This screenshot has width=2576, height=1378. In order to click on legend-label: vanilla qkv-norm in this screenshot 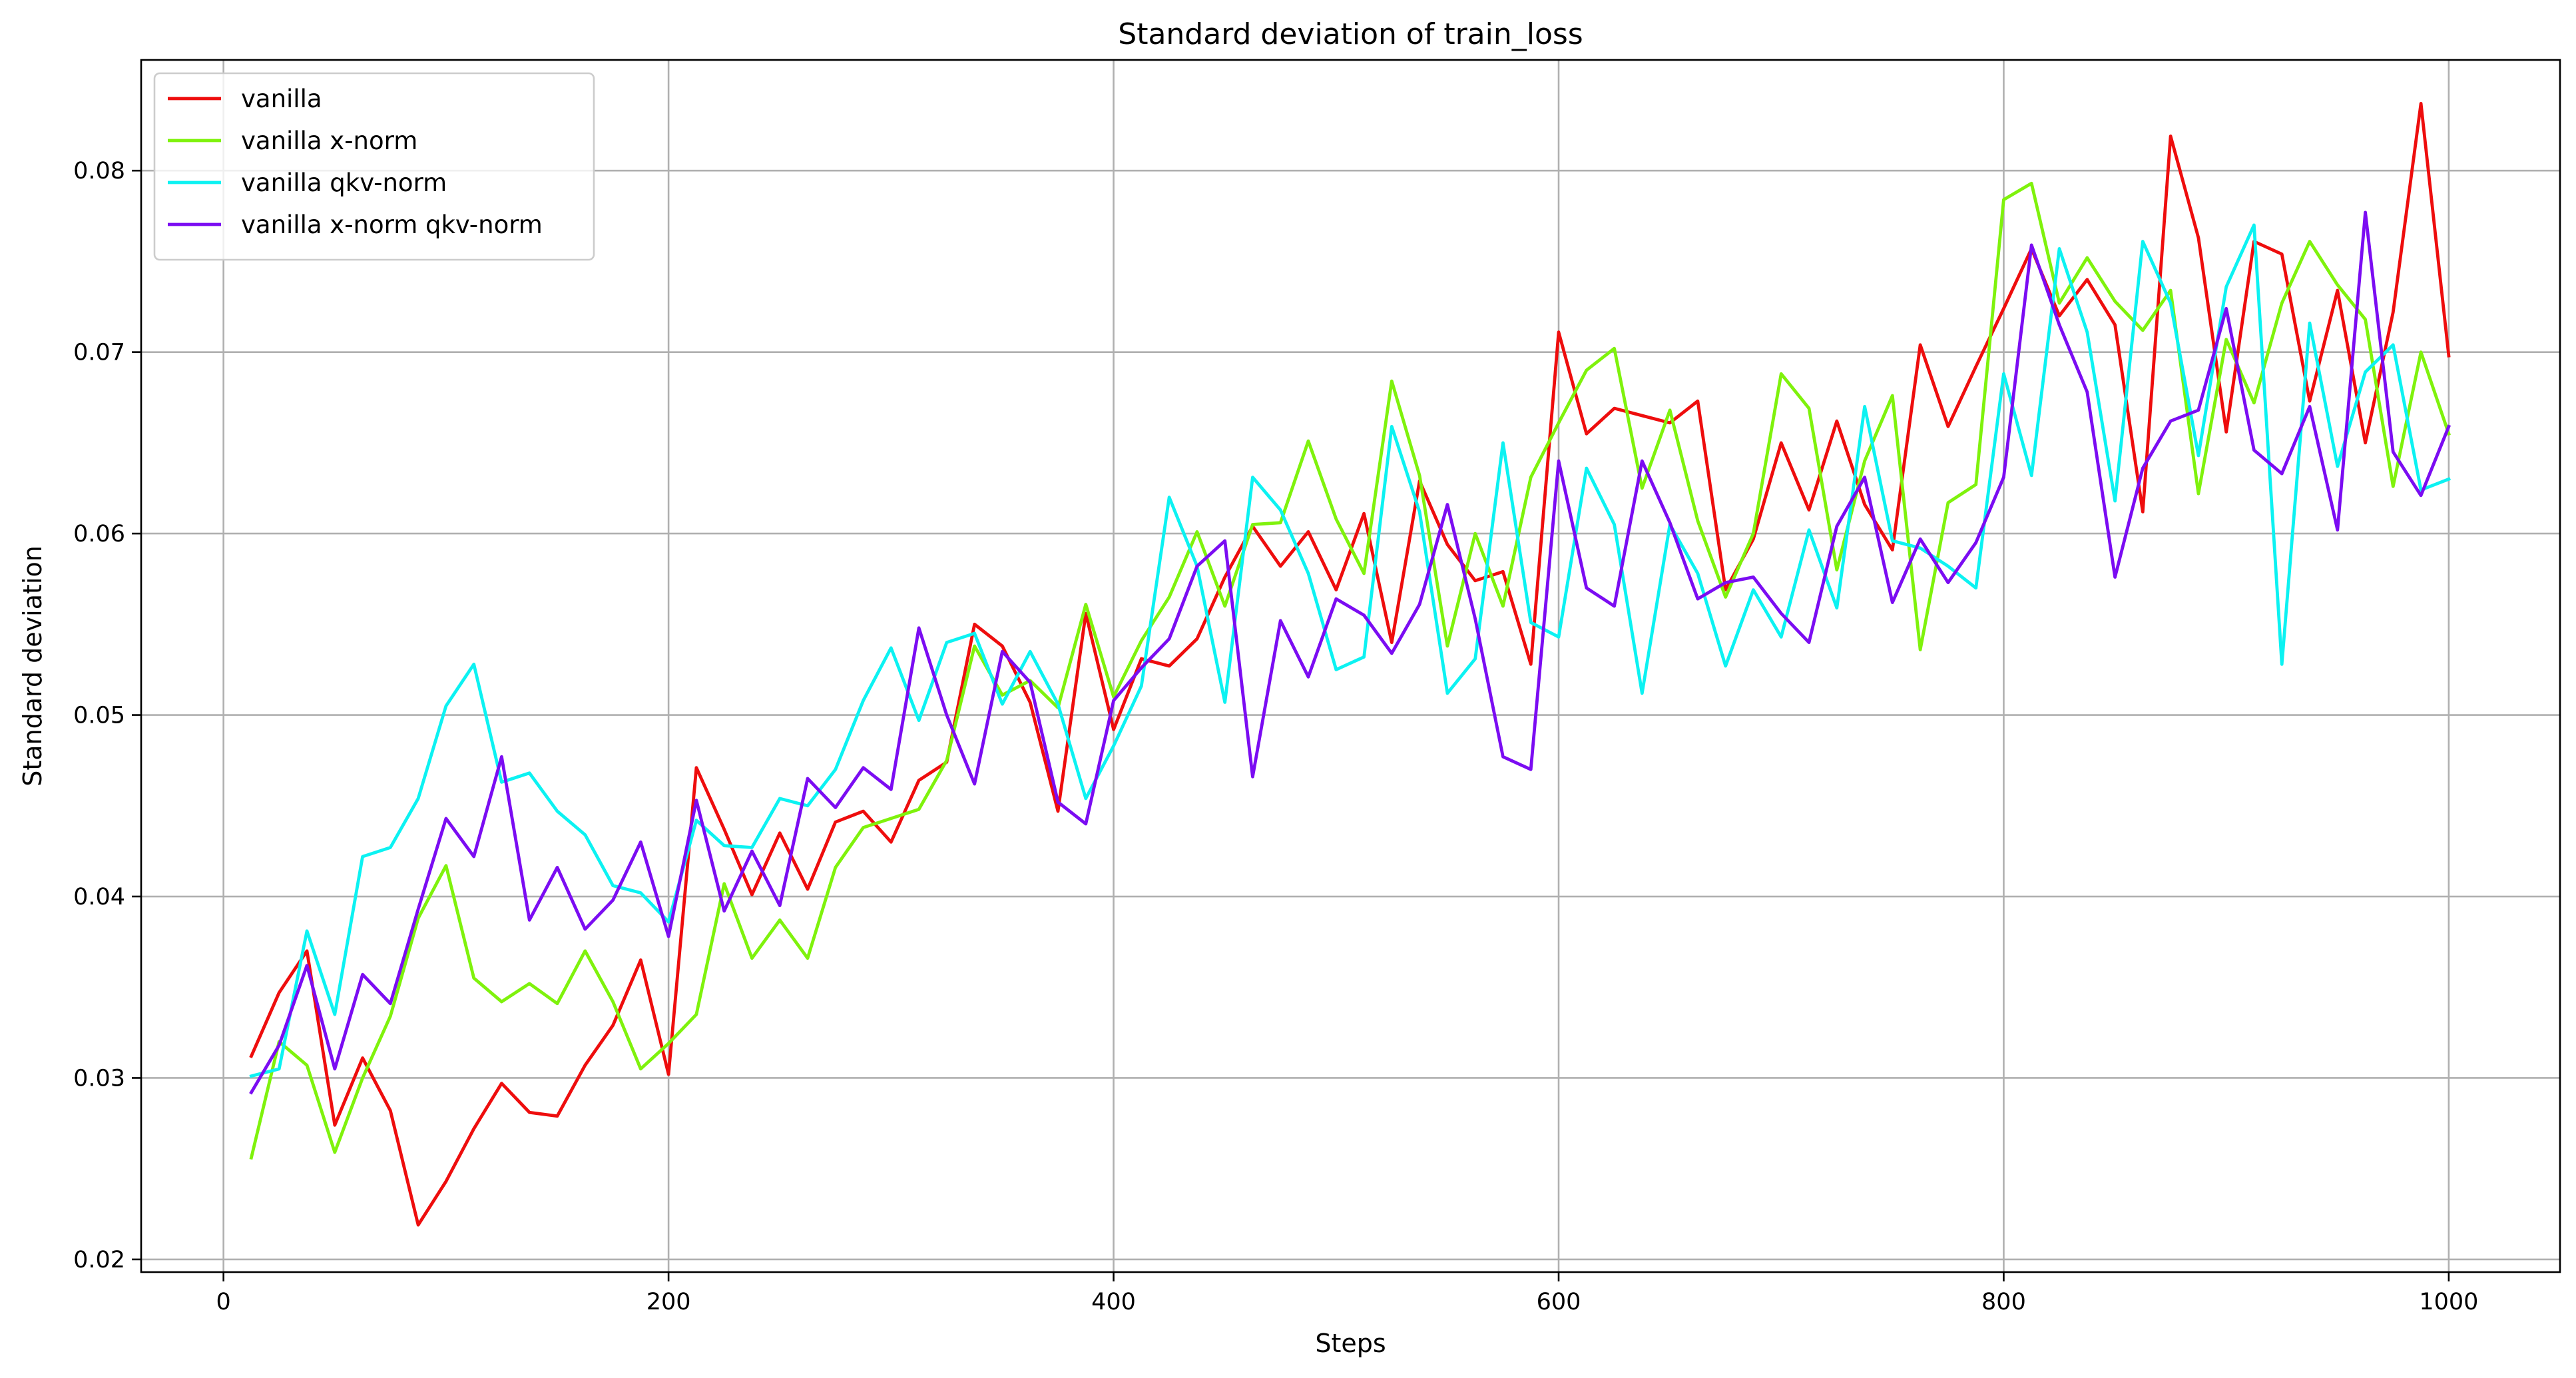, I will do `click(344, 183)`.